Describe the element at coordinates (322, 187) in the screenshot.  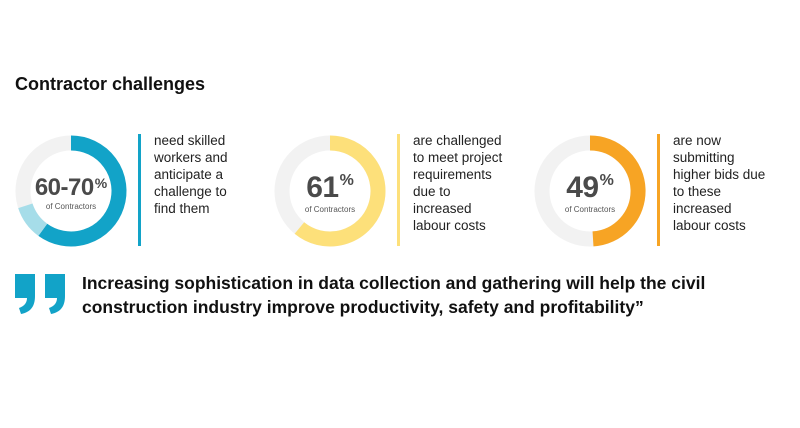
I see `percentage-value: 61` at that location.